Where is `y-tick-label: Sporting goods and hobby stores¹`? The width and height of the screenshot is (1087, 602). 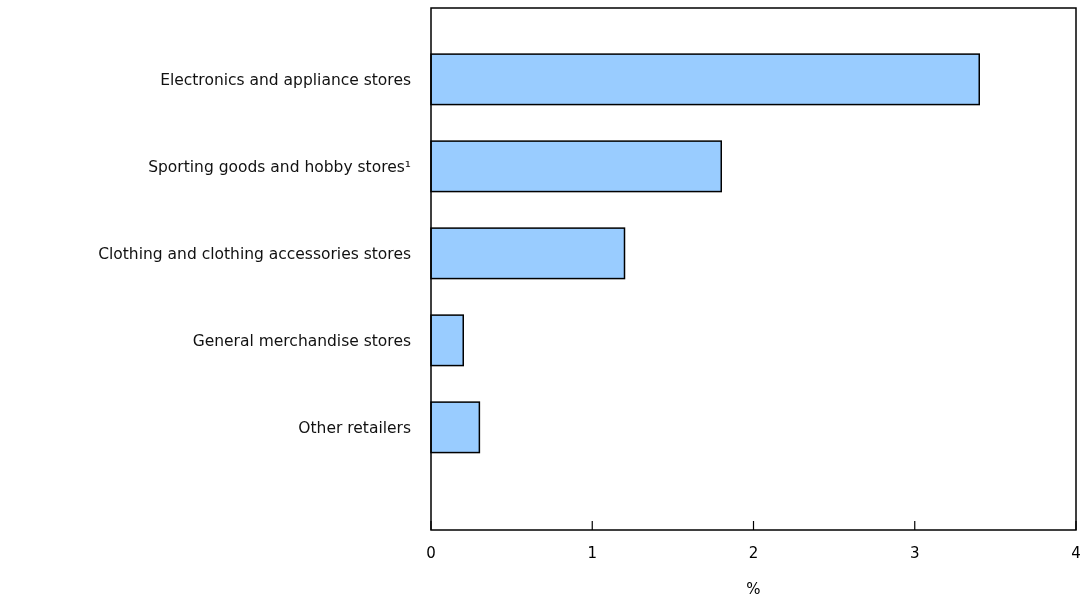
y-tick-label: Sporting goods and hobby stores¹ is located at coordinates (279, 166).